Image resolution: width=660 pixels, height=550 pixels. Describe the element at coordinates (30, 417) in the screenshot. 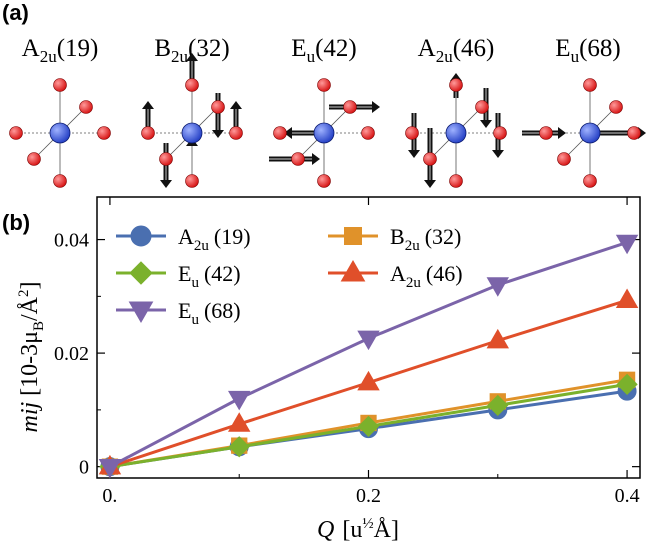

I see `y-axis-var: mij` at that location.